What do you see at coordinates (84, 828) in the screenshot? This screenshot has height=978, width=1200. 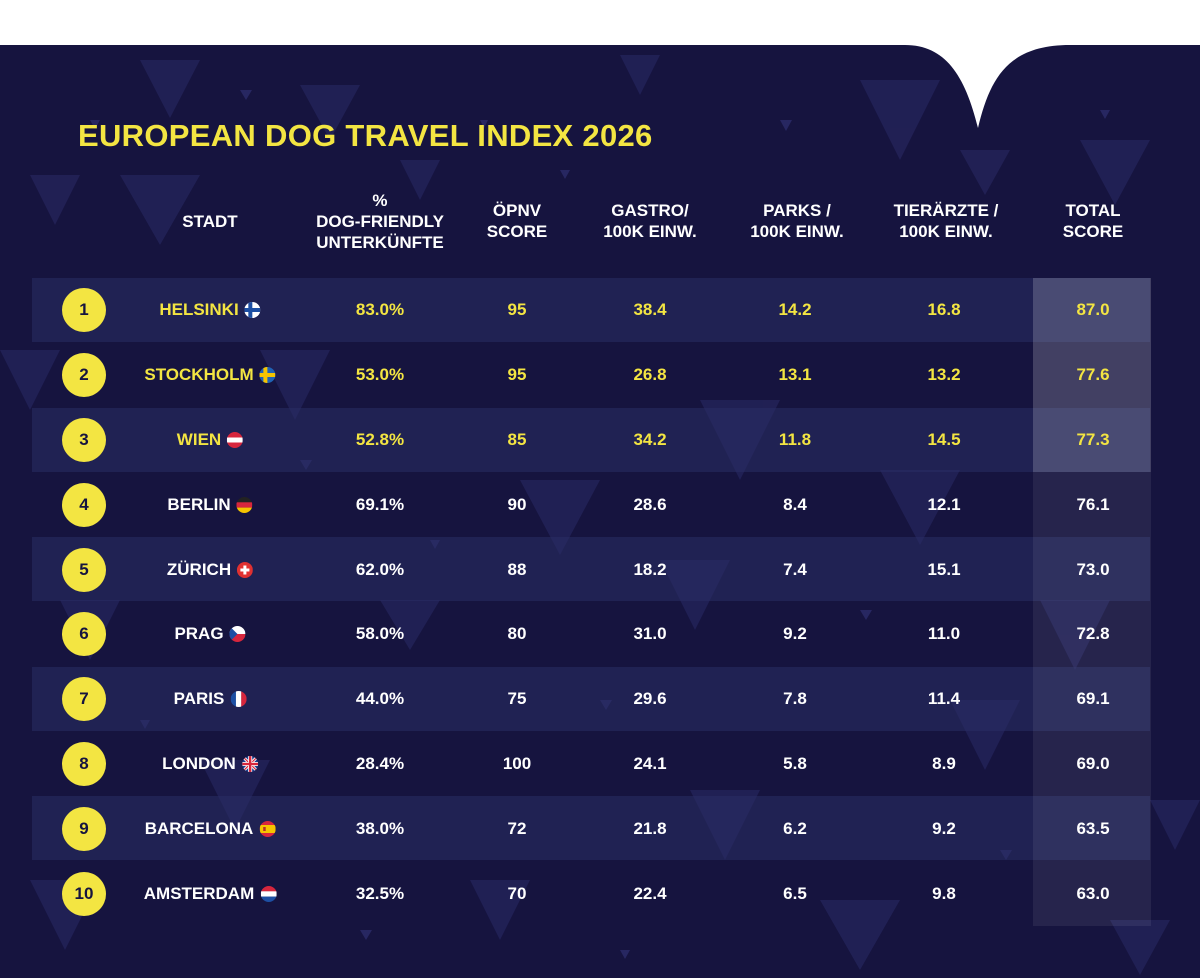 I see `rank-badge: 9` at bounding box center [84, 828].